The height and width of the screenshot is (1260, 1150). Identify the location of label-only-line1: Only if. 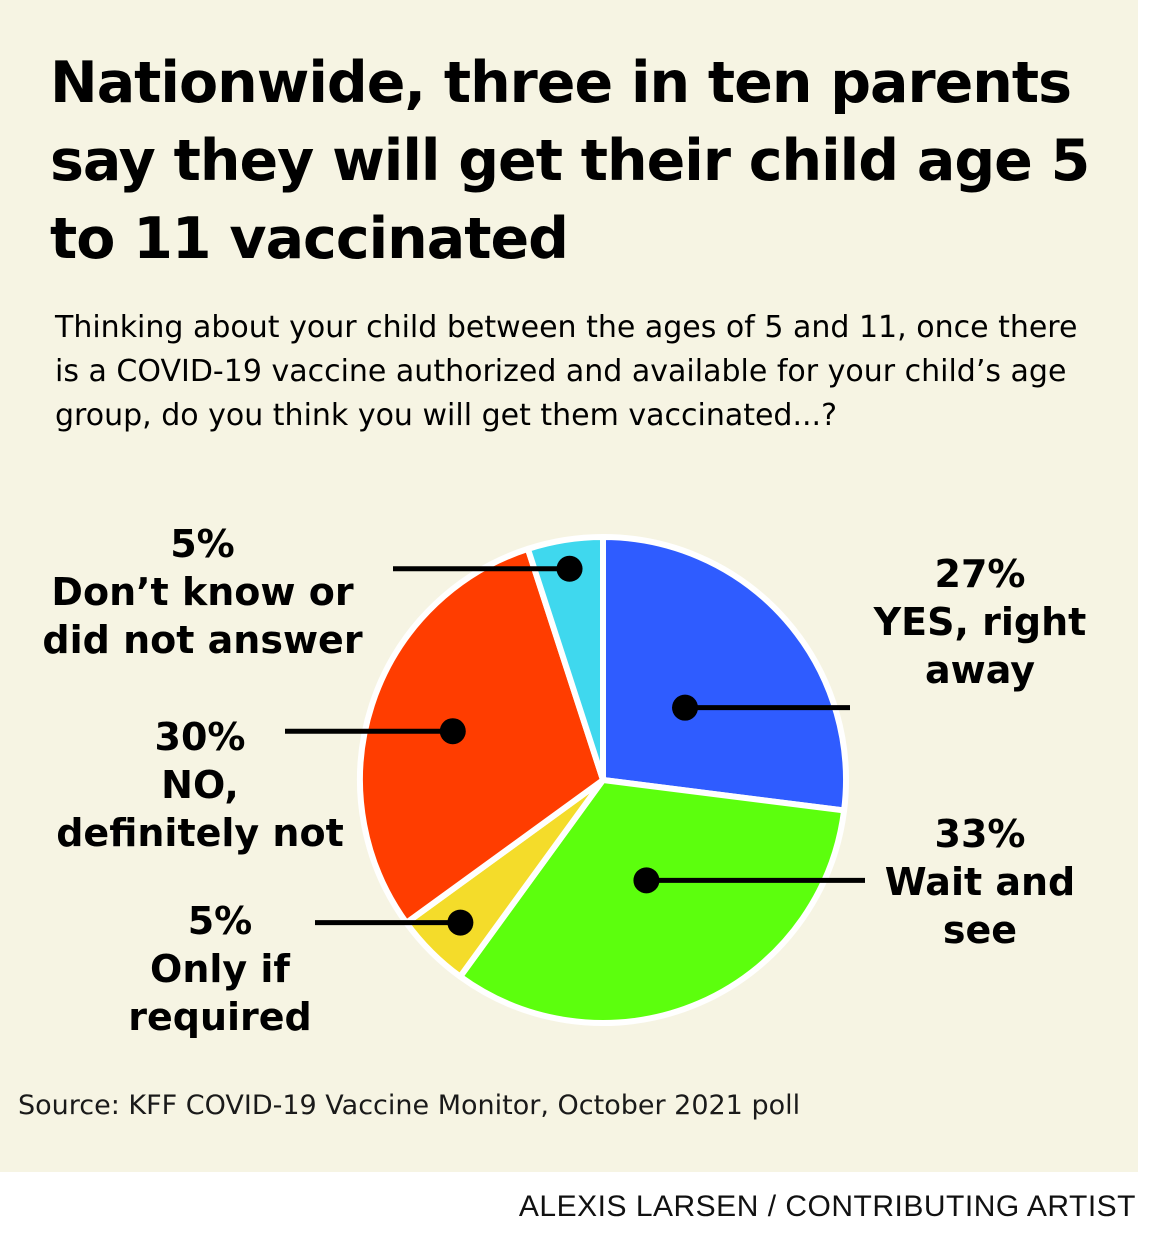
(220, 969).